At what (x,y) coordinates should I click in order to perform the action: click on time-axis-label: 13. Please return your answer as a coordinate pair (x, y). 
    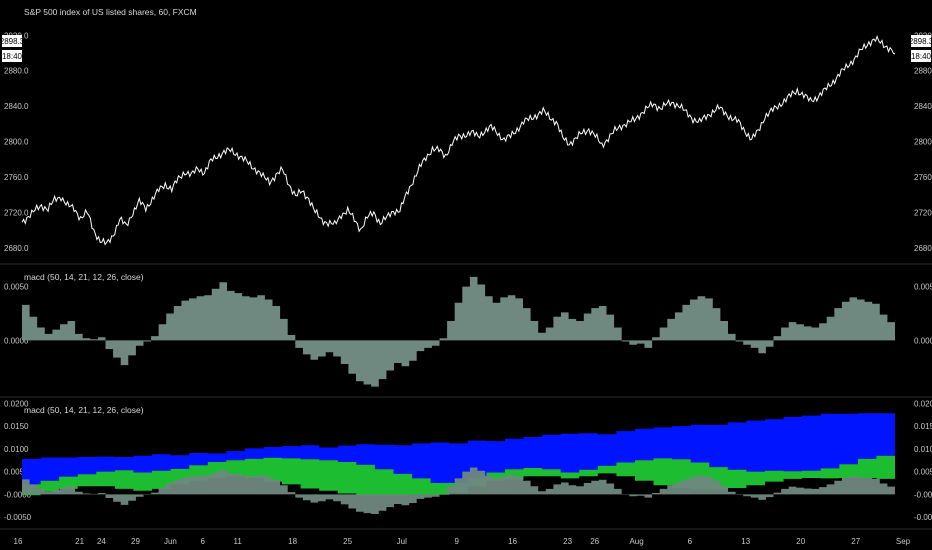
    Looking at the image, I should click on (745, 541).